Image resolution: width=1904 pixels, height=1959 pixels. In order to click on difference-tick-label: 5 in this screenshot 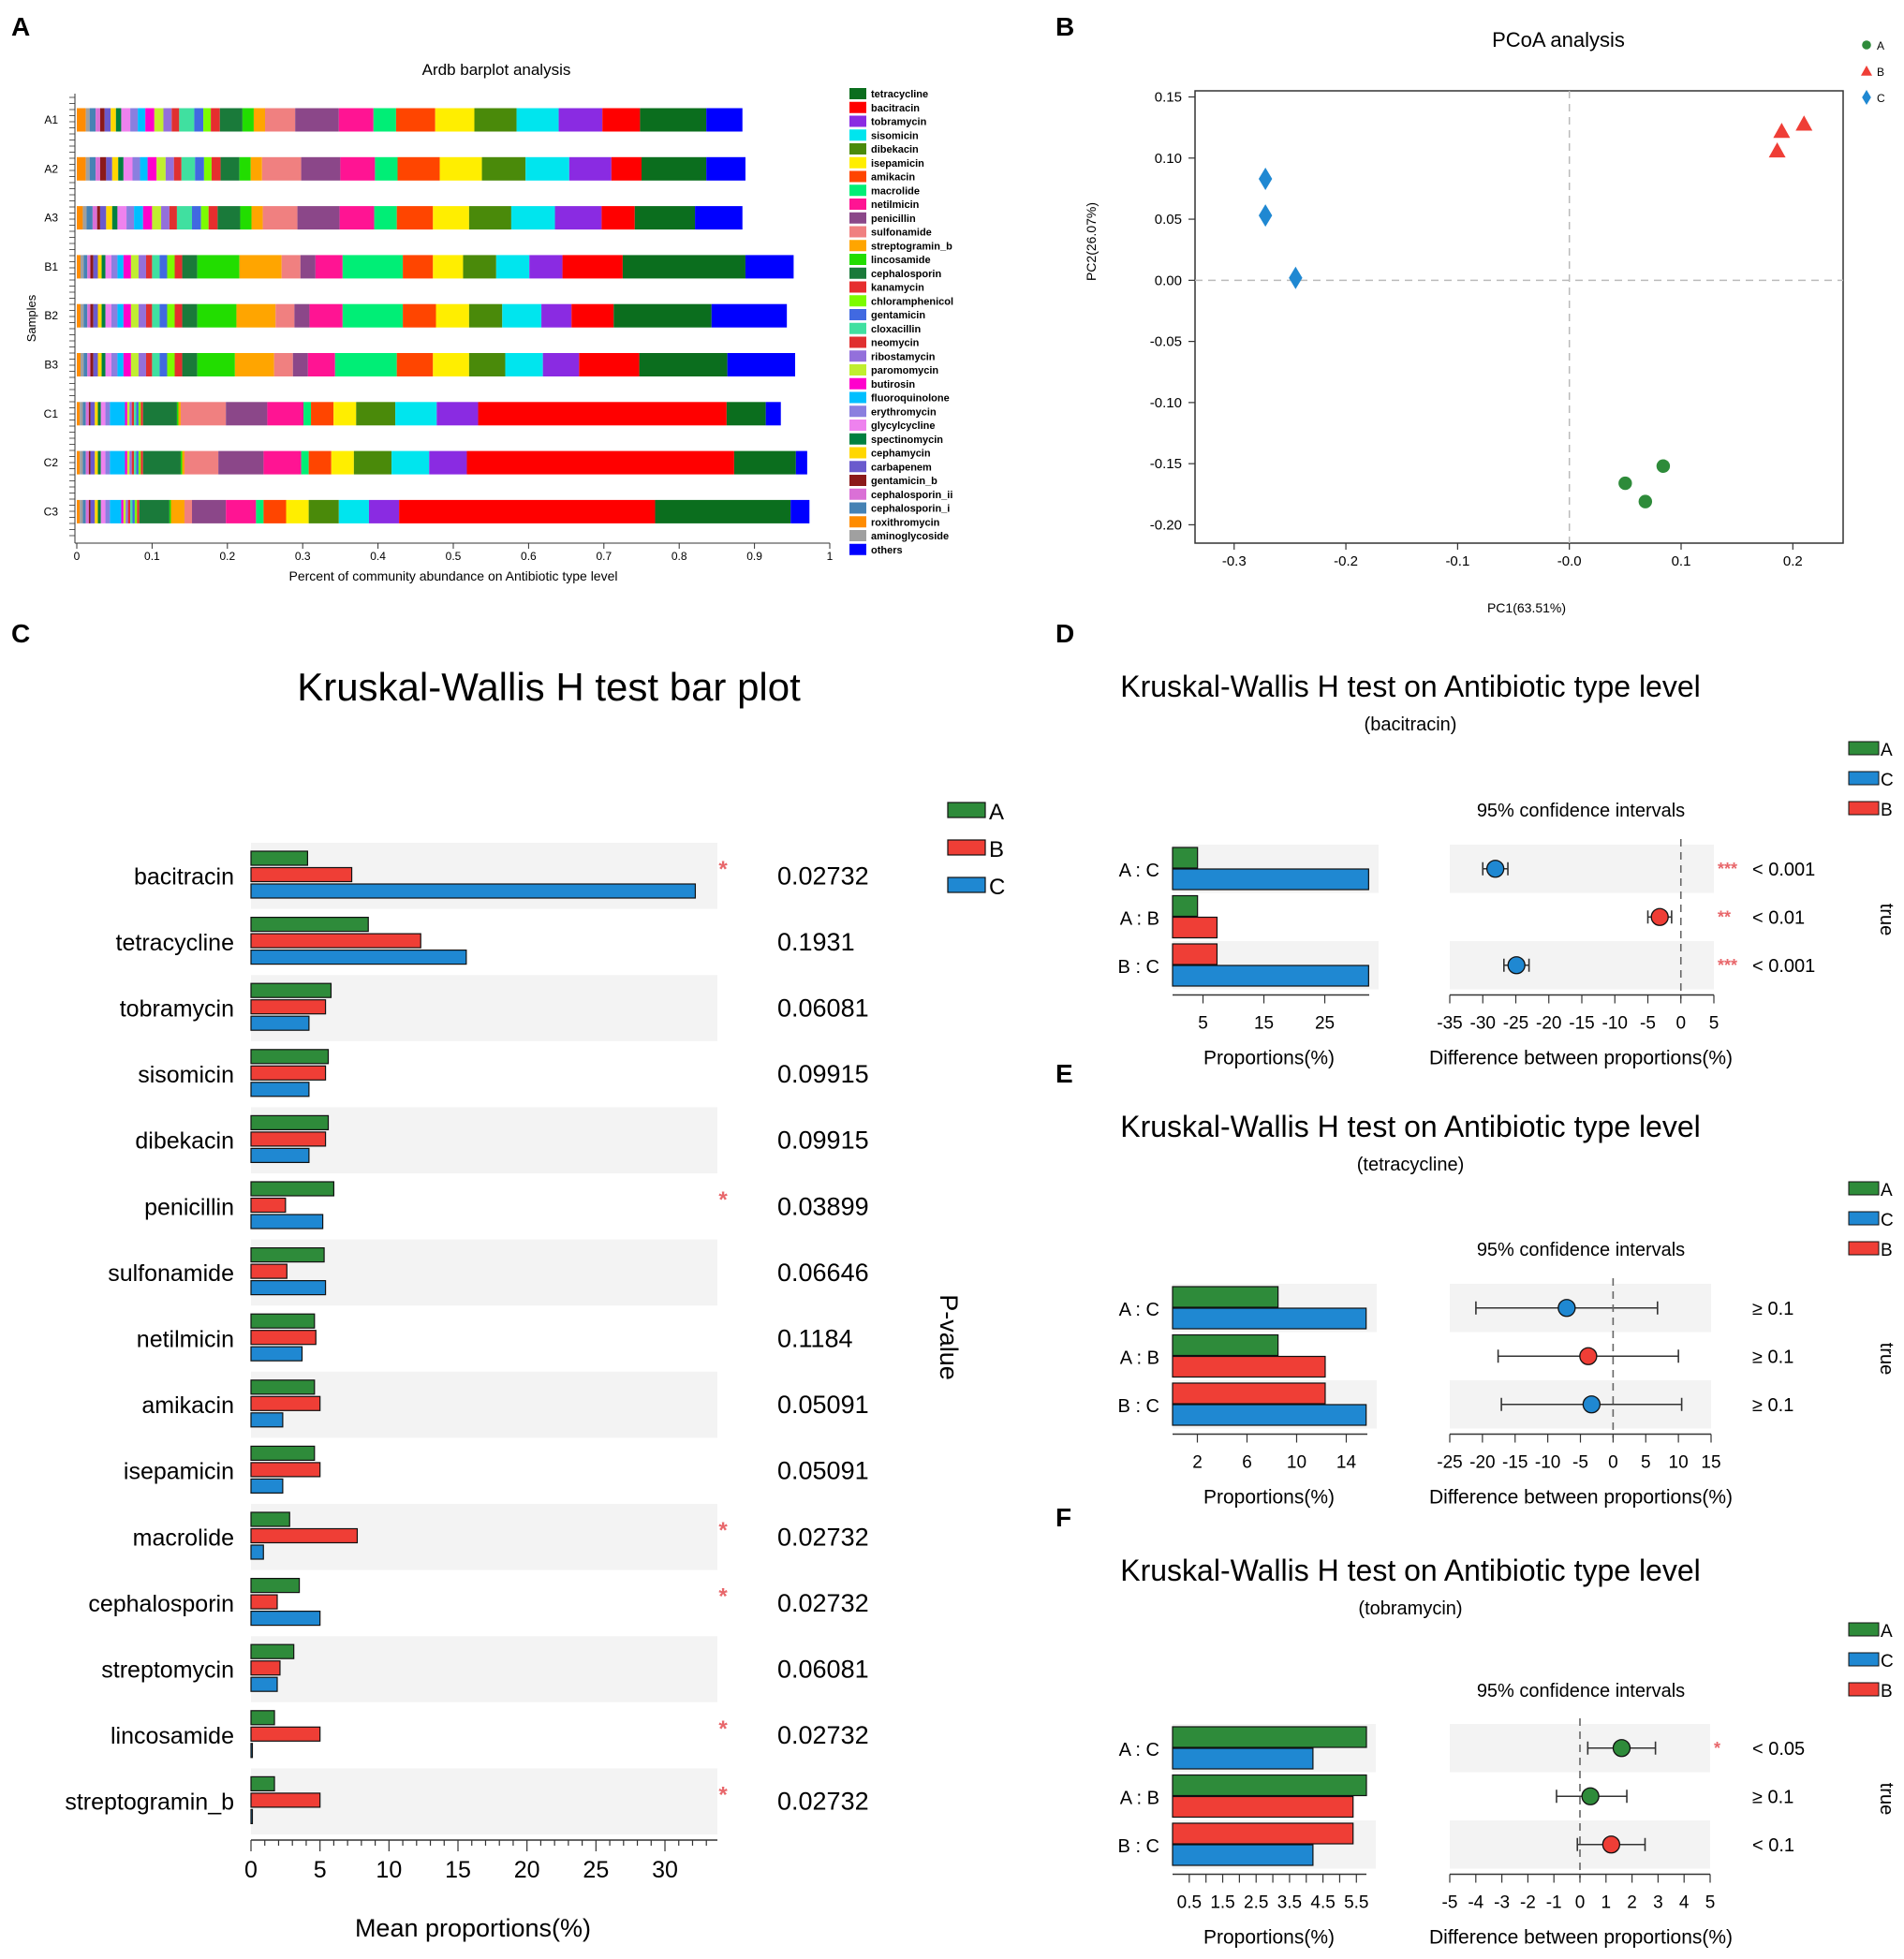, I will do `click(1710, 1903)`.